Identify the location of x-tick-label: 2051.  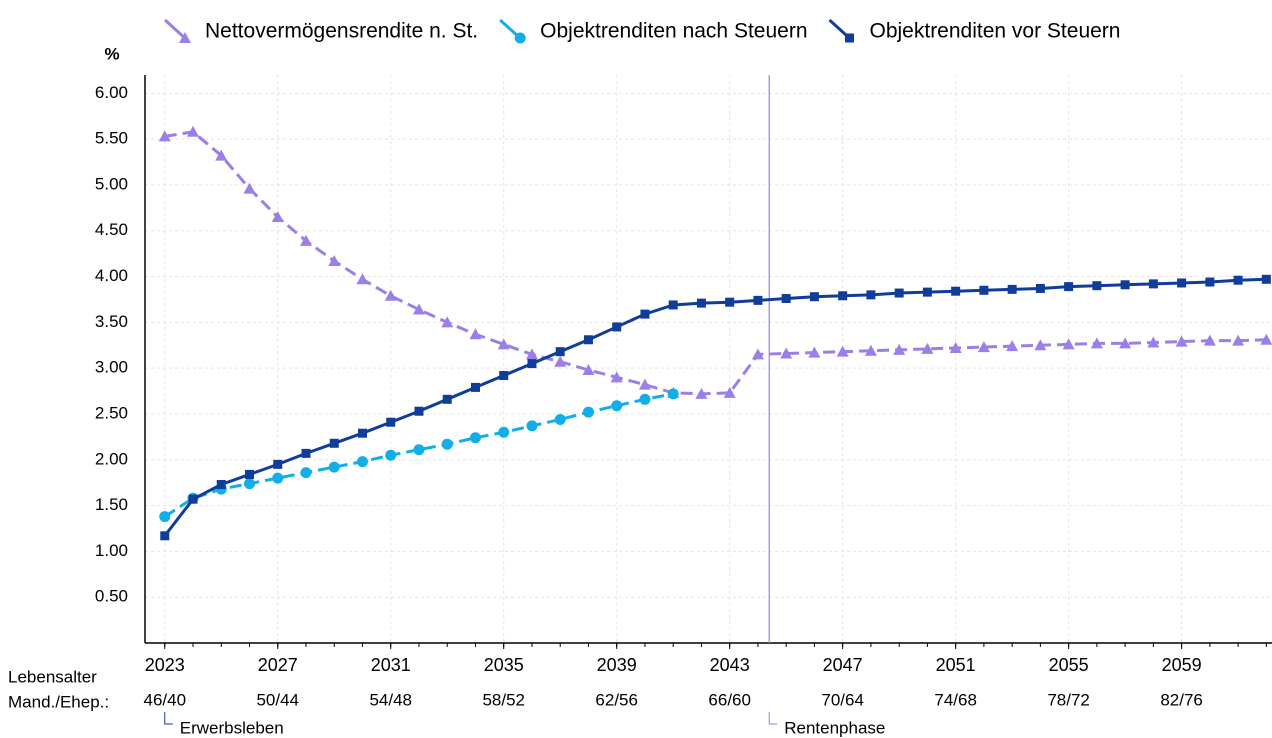
(956, 665).